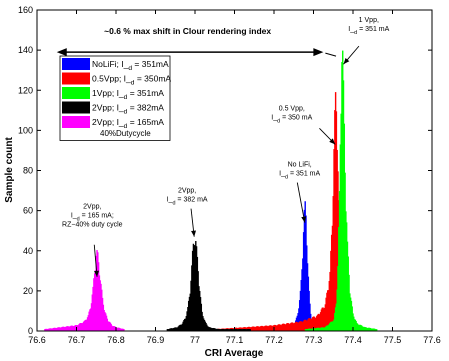 The height and width of the screenshot is (361, 449). What do you see at coordinates (28, 251) in the screenshot?
I see `y-tick-label: 40` at bounding box center [28, 251].